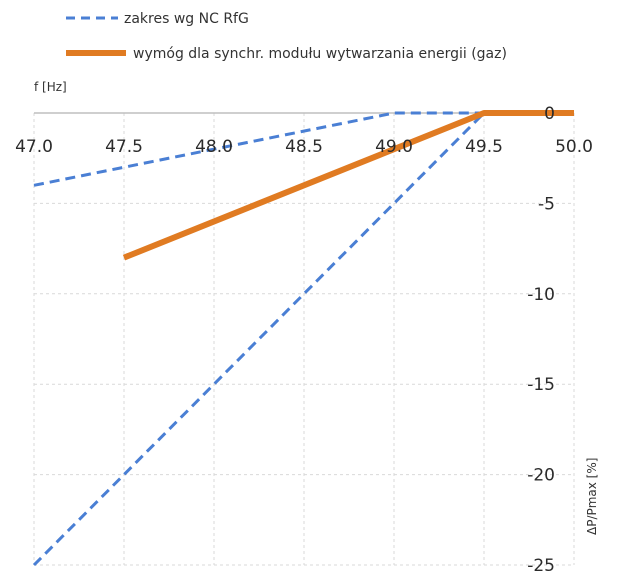 The height and width of the screenshot is (576, 639). Describe the element at coordinates (541, 566) in the screenshot. I see `y-tick-label-5: -25` at that location.